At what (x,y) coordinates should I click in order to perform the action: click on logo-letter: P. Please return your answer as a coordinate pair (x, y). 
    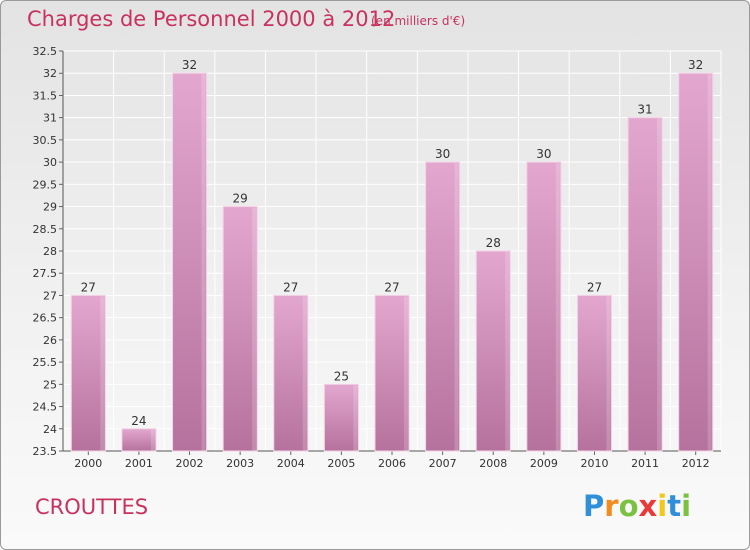
    Looking at the image, I should click on (594, 506).